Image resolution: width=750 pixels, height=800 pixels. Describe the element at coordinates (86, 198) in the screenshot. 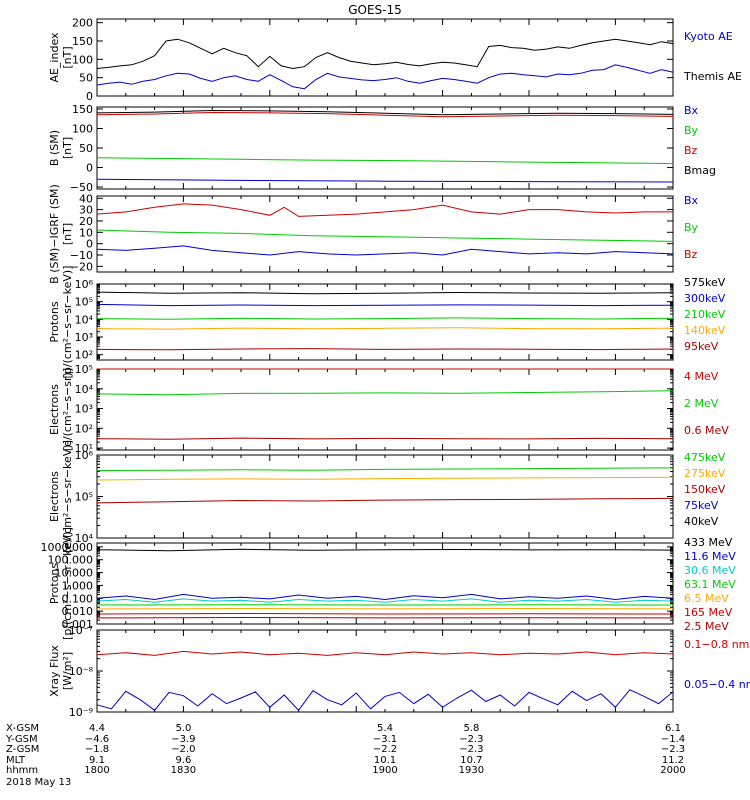

I see `y-tick-label: 40` at that location.